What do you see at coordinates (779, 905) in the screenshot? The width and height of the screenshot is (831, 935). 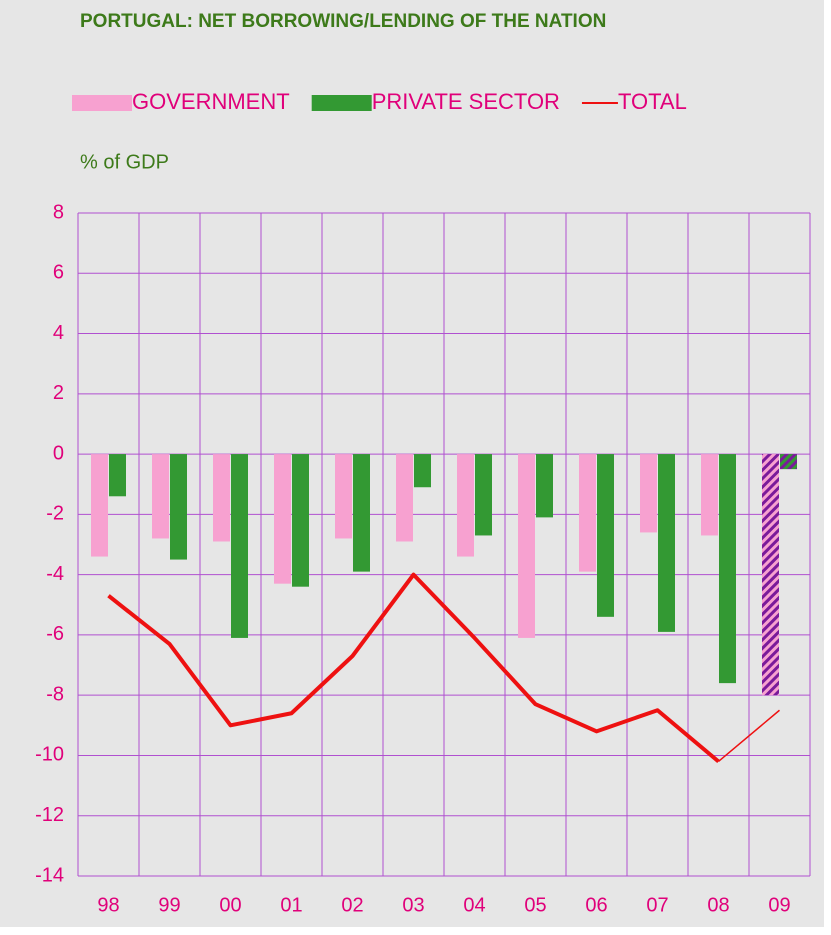 I see `x-tick-label: 09` at bounding box center [779, 905].